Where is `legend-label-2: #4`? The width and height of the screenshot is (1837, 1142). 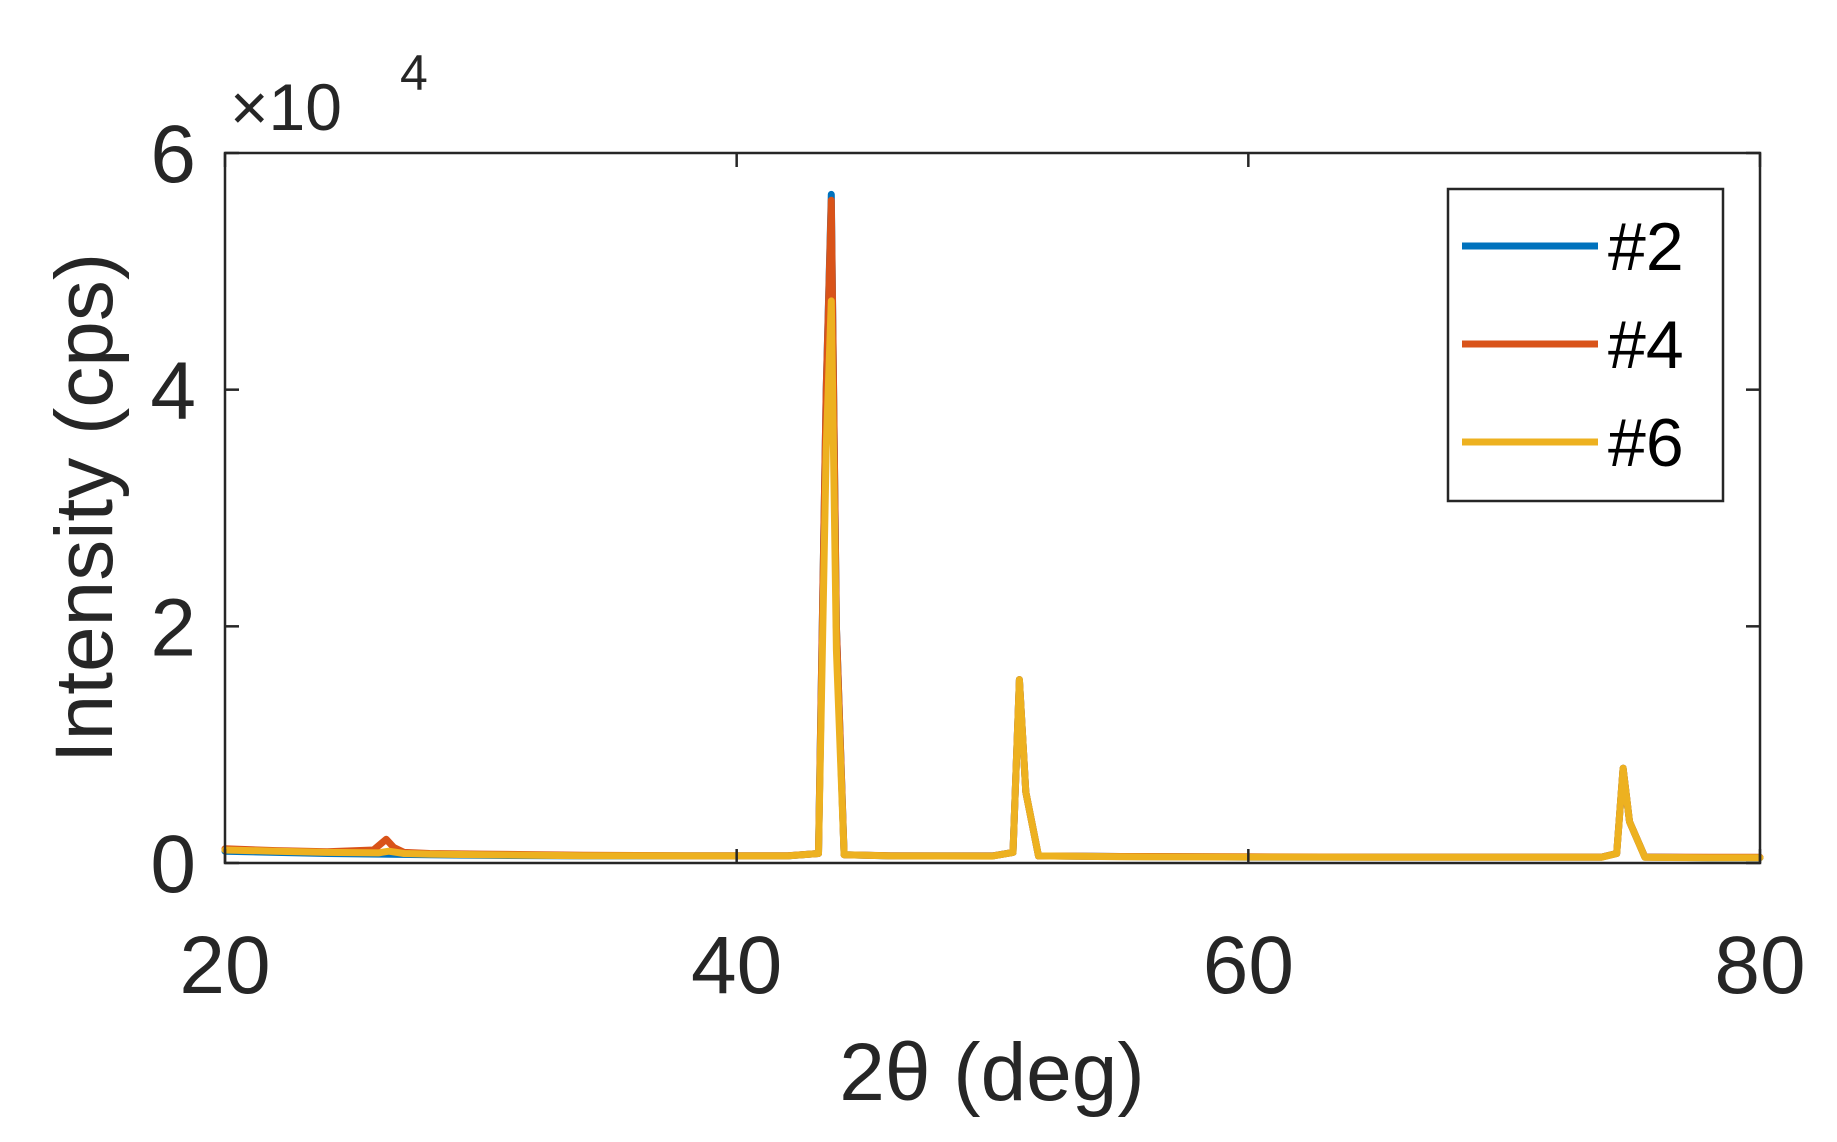 legend-label-2: #4 is located at coordinates (1646, 345).